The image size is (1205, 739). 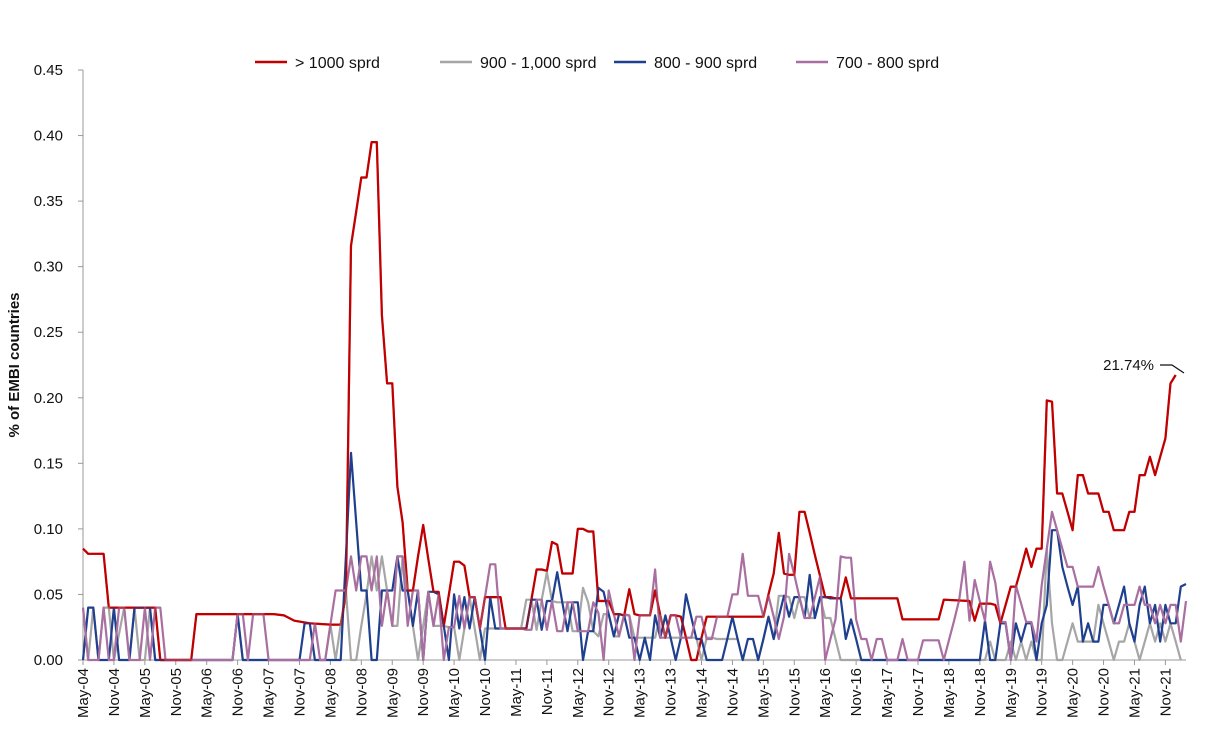 What do you see at coordinates (48, 70) in the screenshot?
I see `y-tick-label: 0.45` at bounding box center [48, 70].